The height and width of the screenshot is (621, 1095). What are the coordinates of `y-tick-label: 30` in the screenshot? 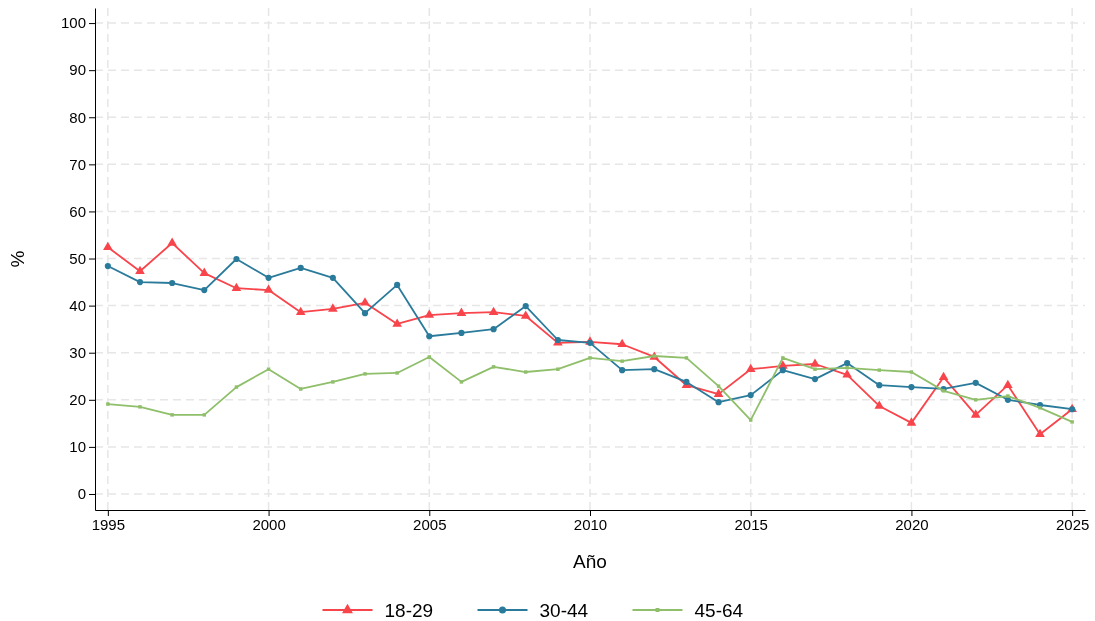 It's located at (77, 353).